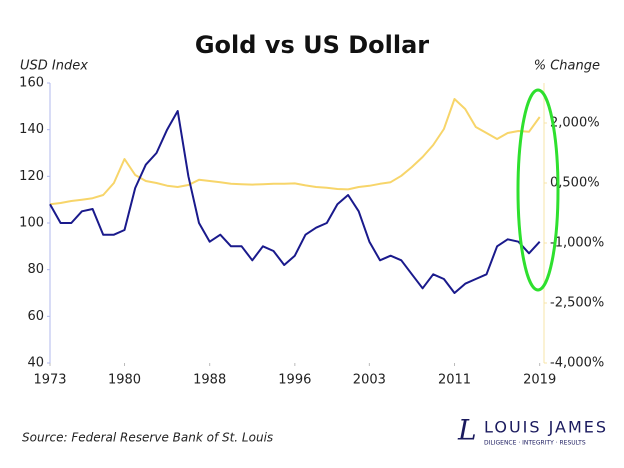  I want to click on logo: LOUIS JAMES, so click(546, 427).